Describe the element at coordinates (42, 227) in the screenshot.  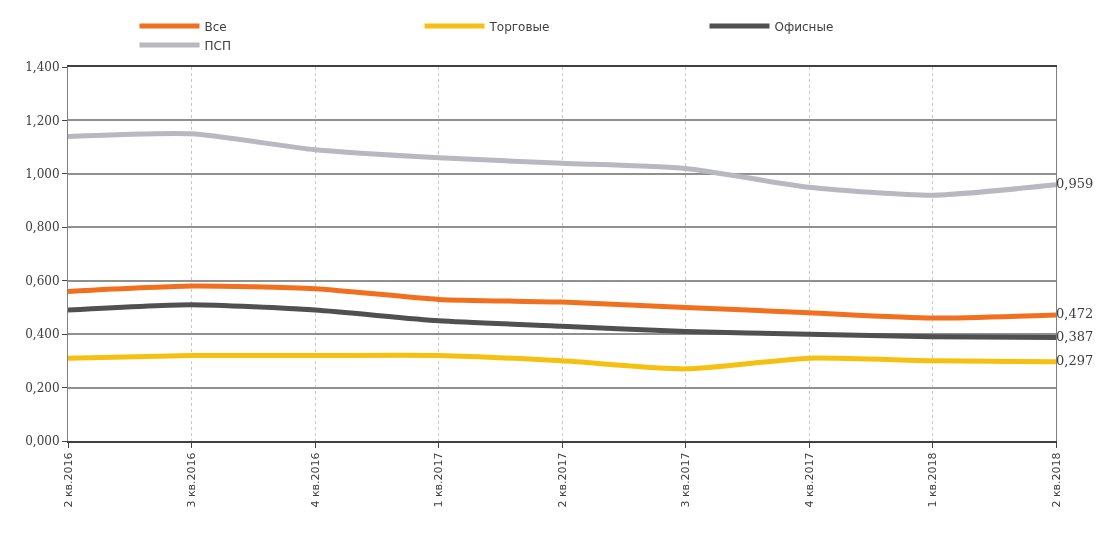
I see `y-tick-label: 0,800` at that location.